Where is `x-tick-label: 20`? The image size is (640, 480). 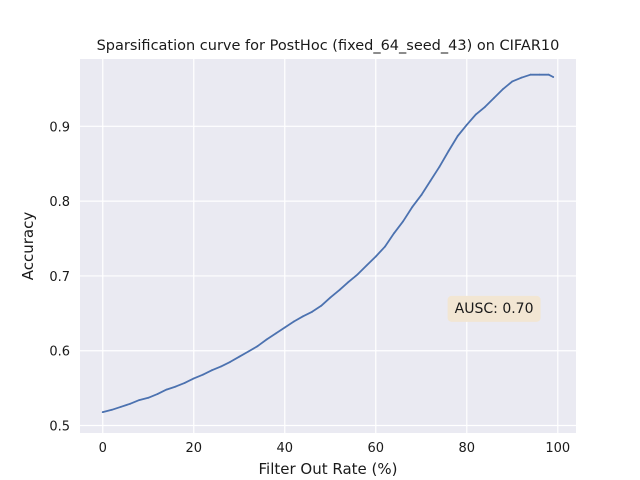 x-tick-label: 20 is located at coordinates (193, 448).